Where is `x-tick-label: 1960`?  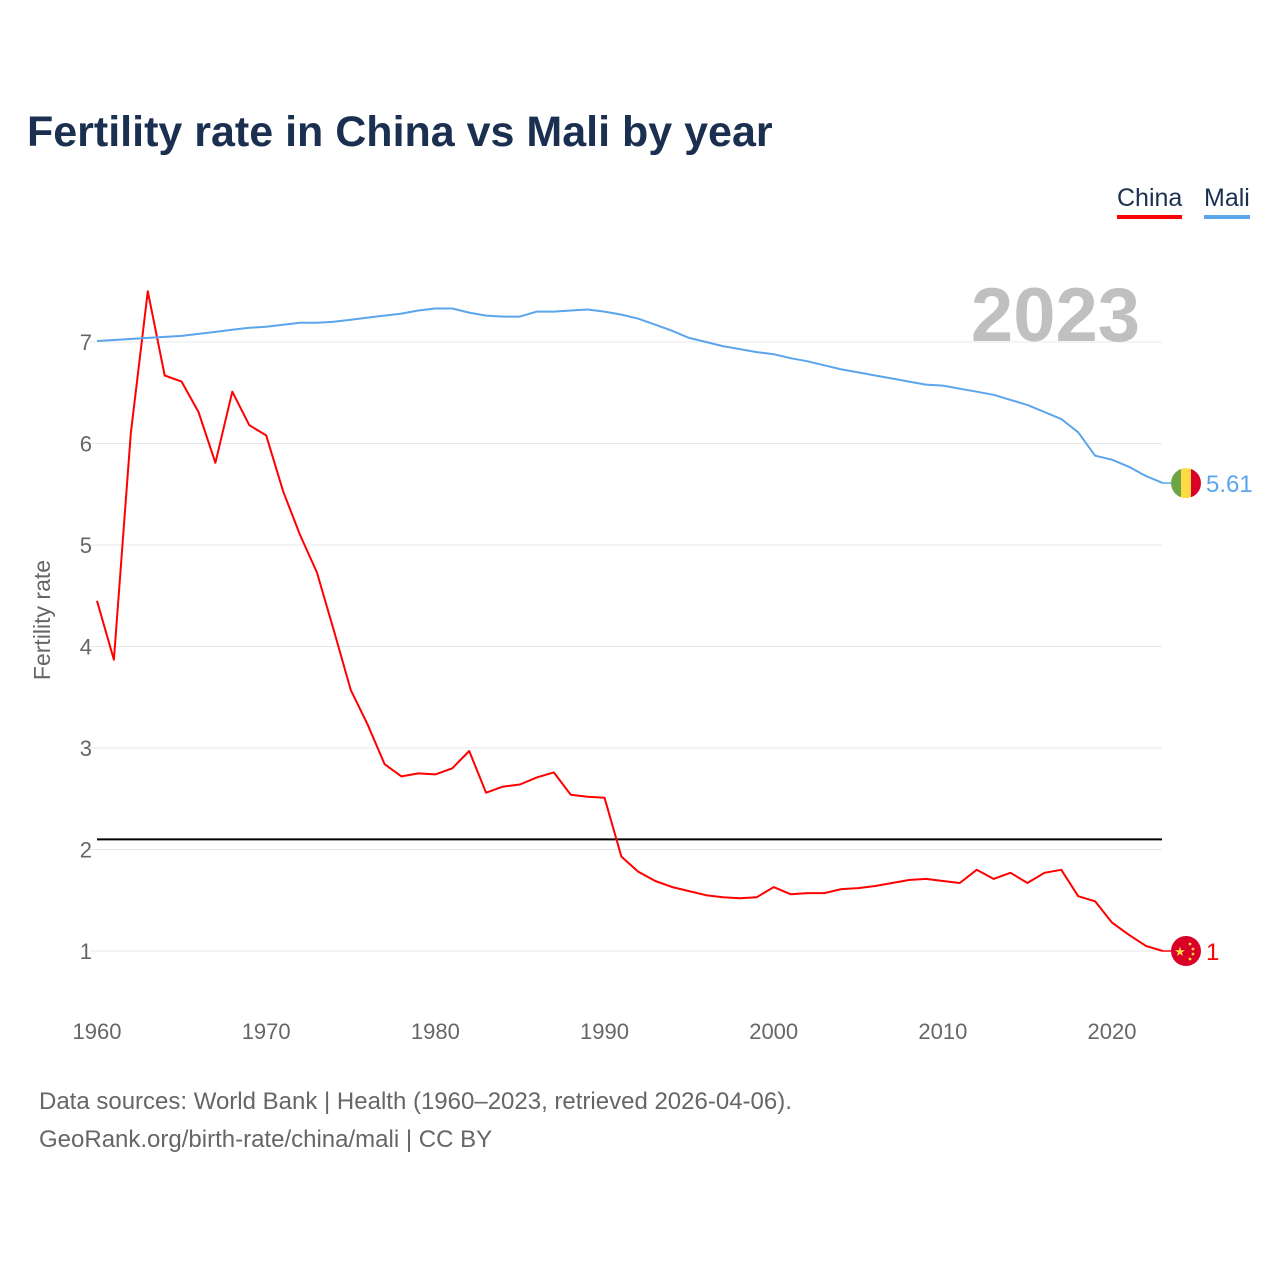 x-tick-label: 1960 is located at coordinates (97, 1031).